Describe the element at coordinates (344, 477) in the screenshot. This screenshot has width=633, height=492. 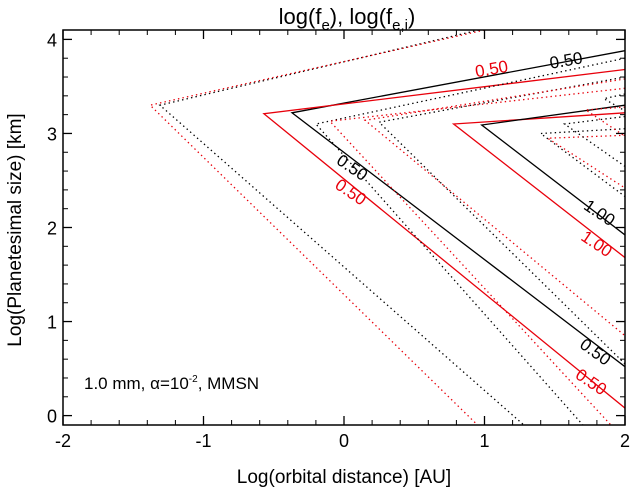
I see `x-axis-label: Log(orbital distance) [AU]` at that location.